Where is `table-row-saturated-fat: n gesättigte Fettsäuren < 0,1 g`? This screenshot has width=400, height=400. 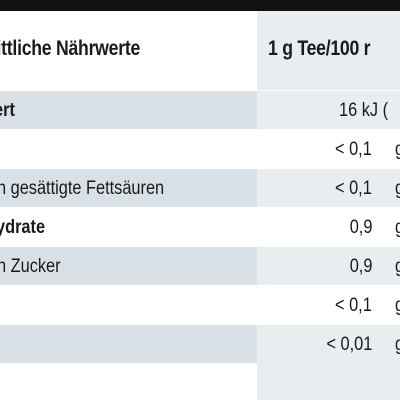
table-row-saturated-fat: n gesättigte Fettsäuren < 0,1 g is located at coordinates (200, 187).